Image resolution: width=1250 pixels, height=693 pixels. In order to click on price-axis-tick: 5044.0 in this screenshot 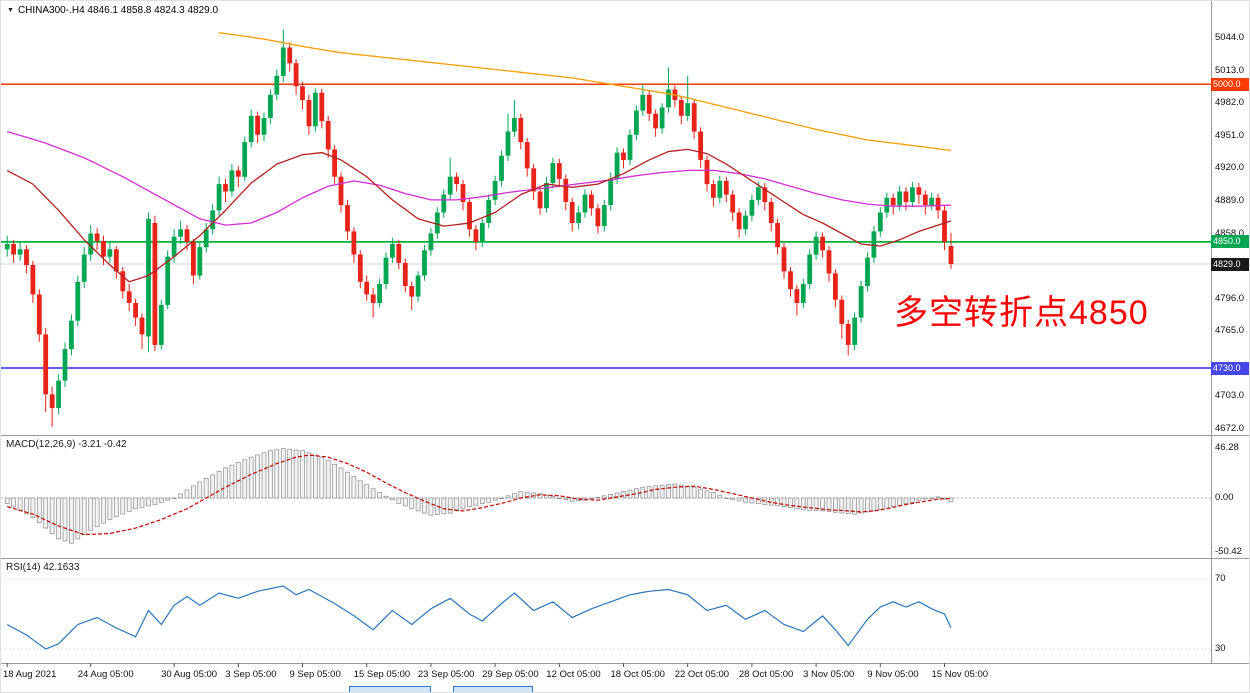, I will do `click(1230, 37)`.